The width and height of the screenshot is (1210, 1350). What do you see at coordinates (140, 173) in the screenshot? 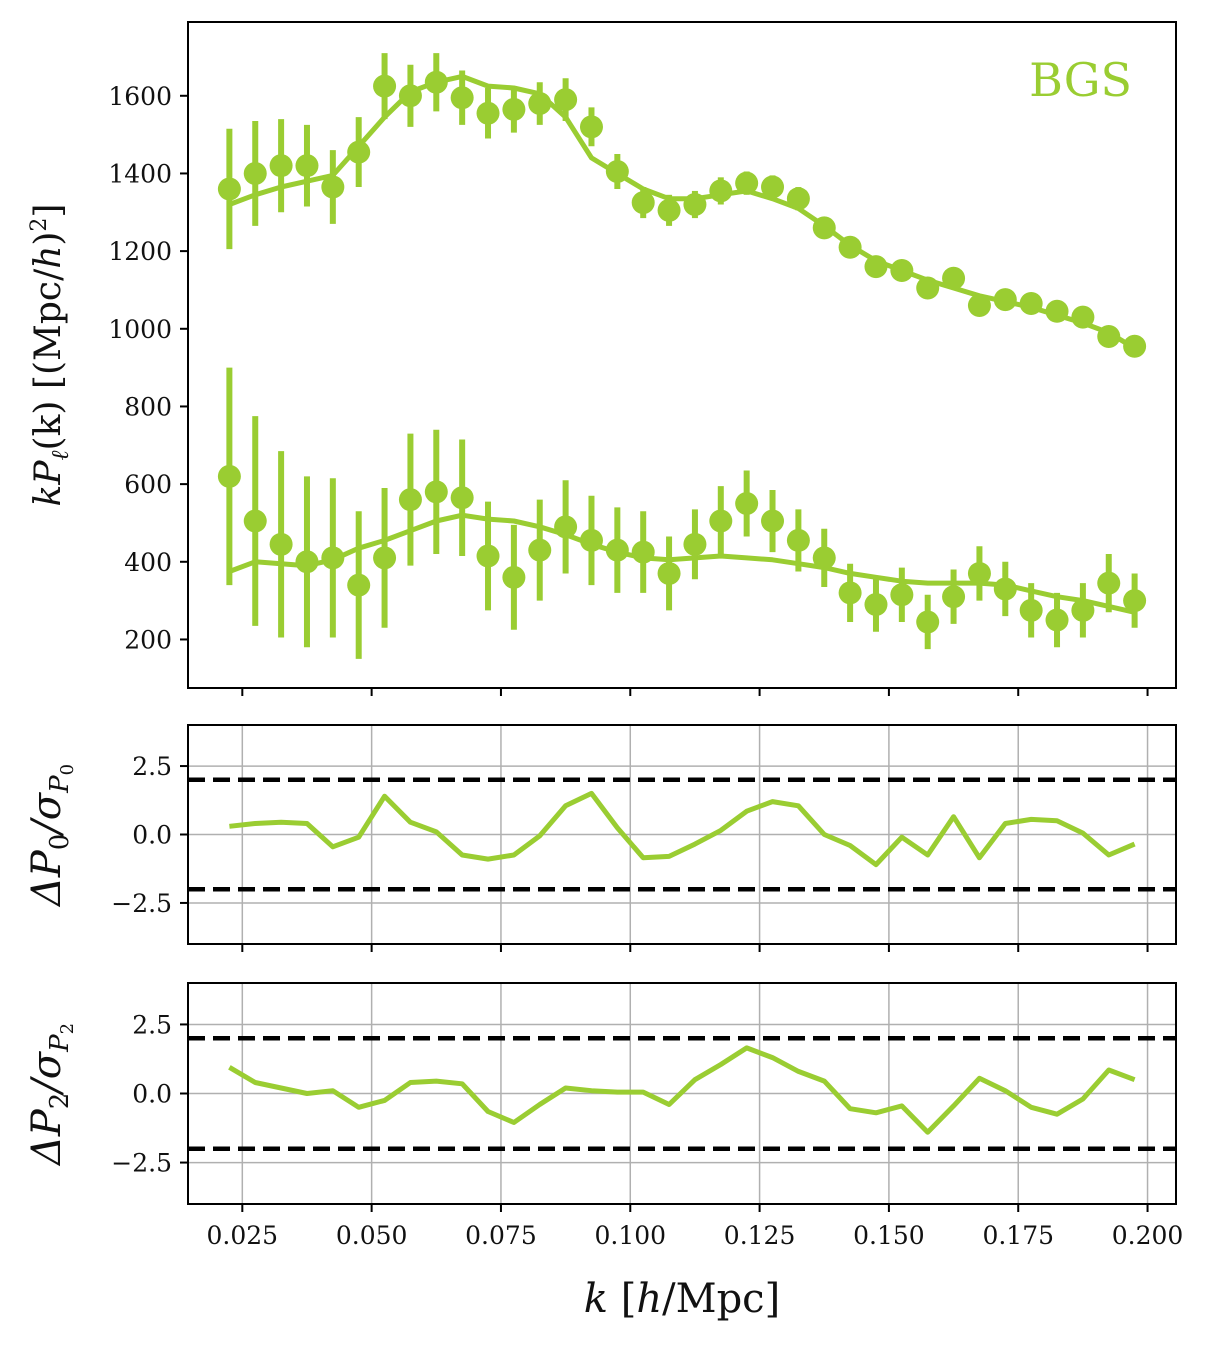
I see `multipoles-y-tick-label-6: 1400` at bounding box center [140, 173].